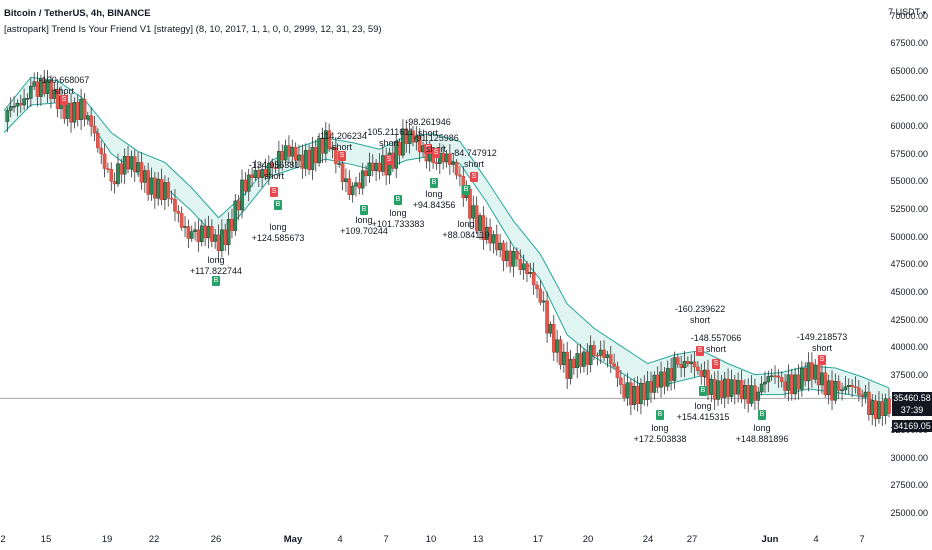  Describe the element at coordinates (431, 539) in the screenshot. I see `time-tick-label: 10` at that location.